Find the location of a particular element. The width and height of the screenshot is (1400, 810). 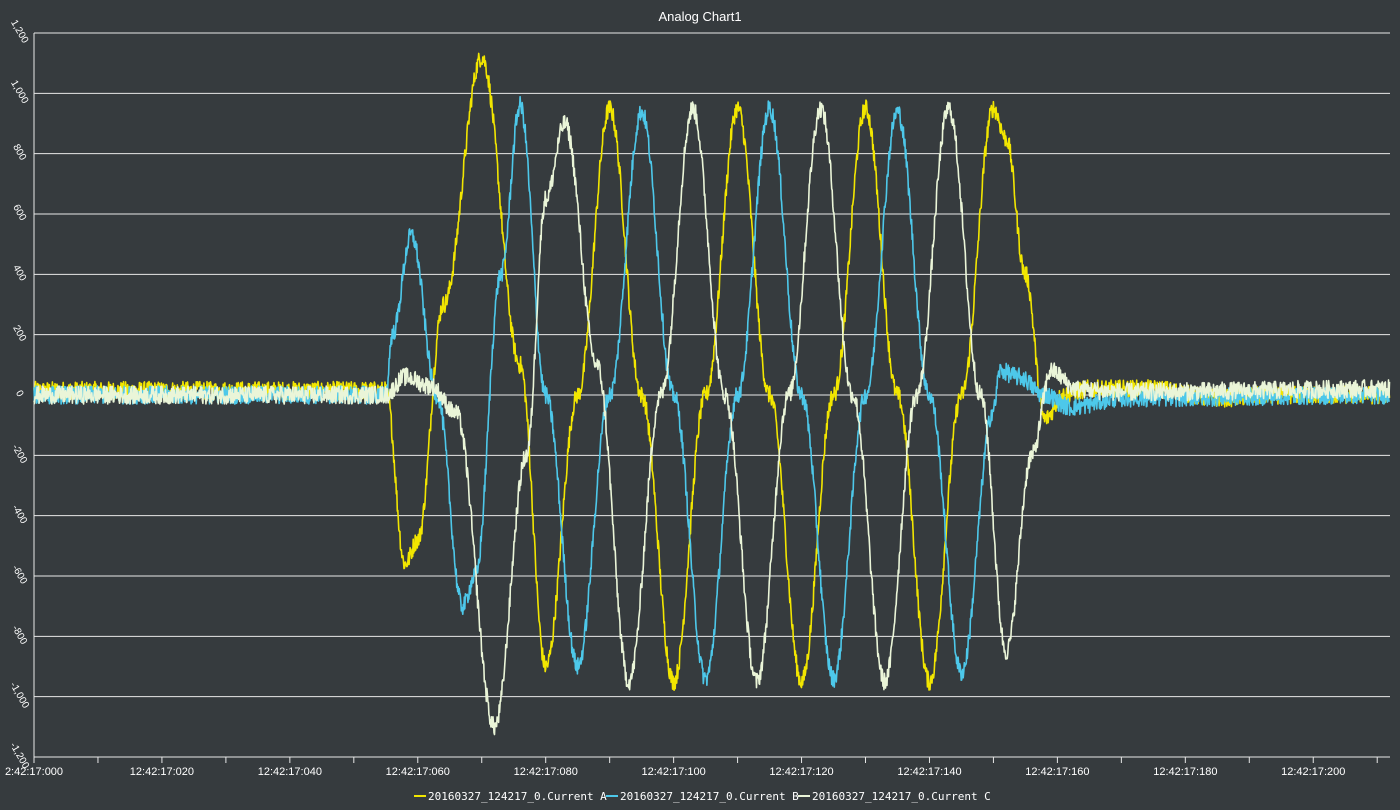

y-tick-label: 1,000 is located at coordinates (19, 92).